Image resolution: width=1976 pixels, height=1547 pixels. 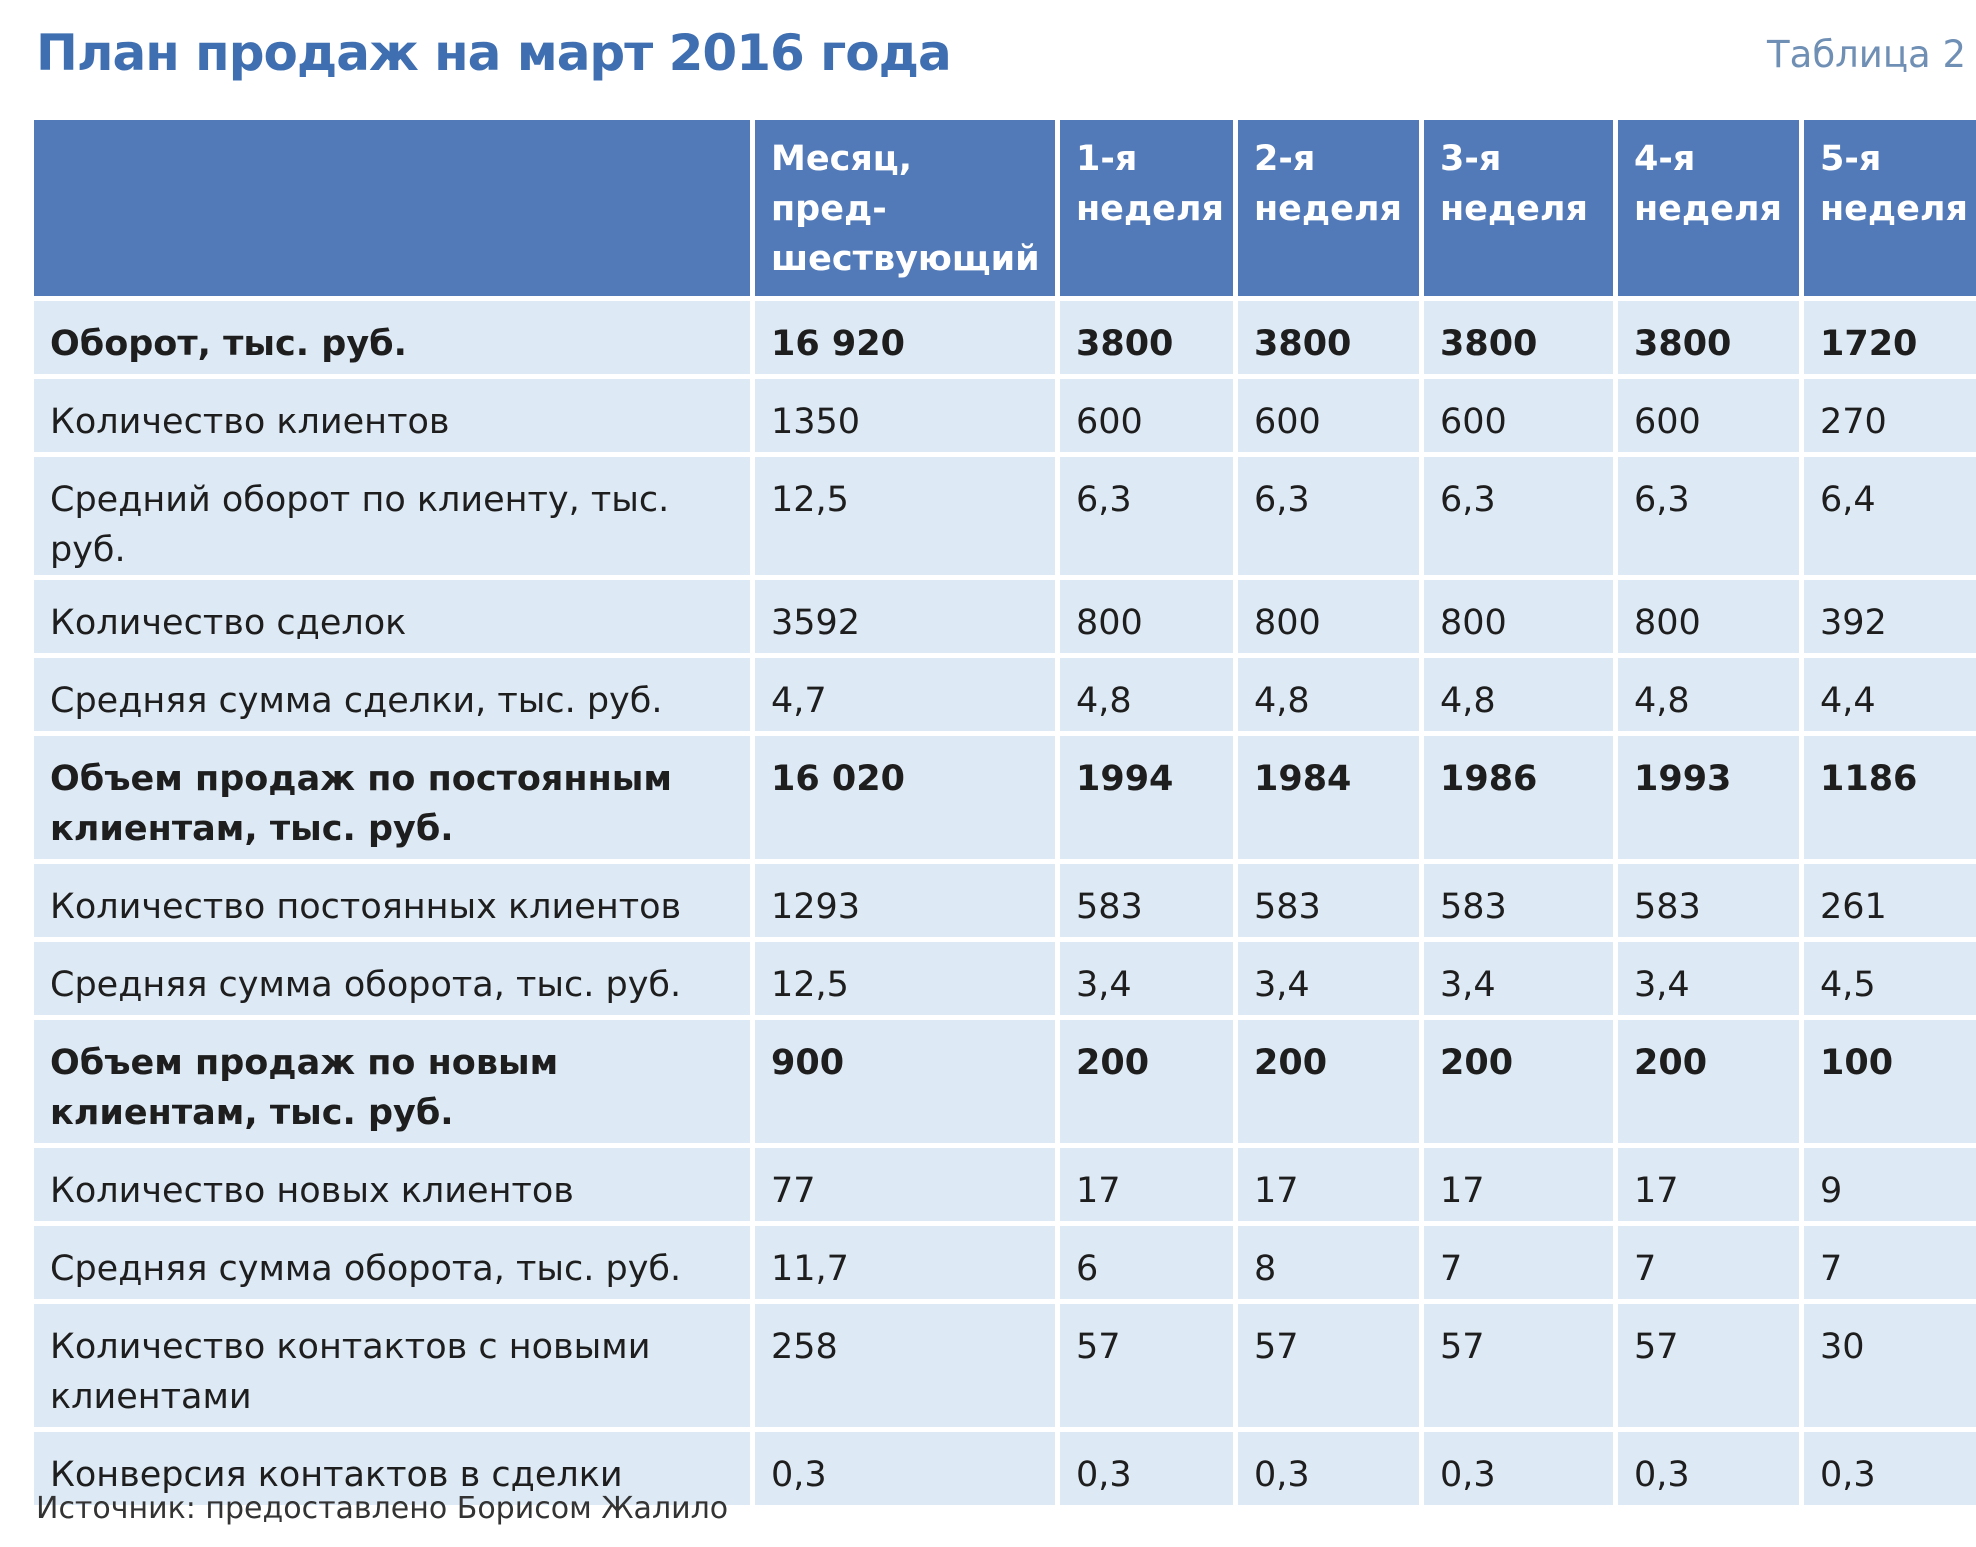 What do you see at coordinates (1518, 208) in the screenshot?
I see `header-cell-week-3: 3-я неделя` at bounding box center [1518, 208].